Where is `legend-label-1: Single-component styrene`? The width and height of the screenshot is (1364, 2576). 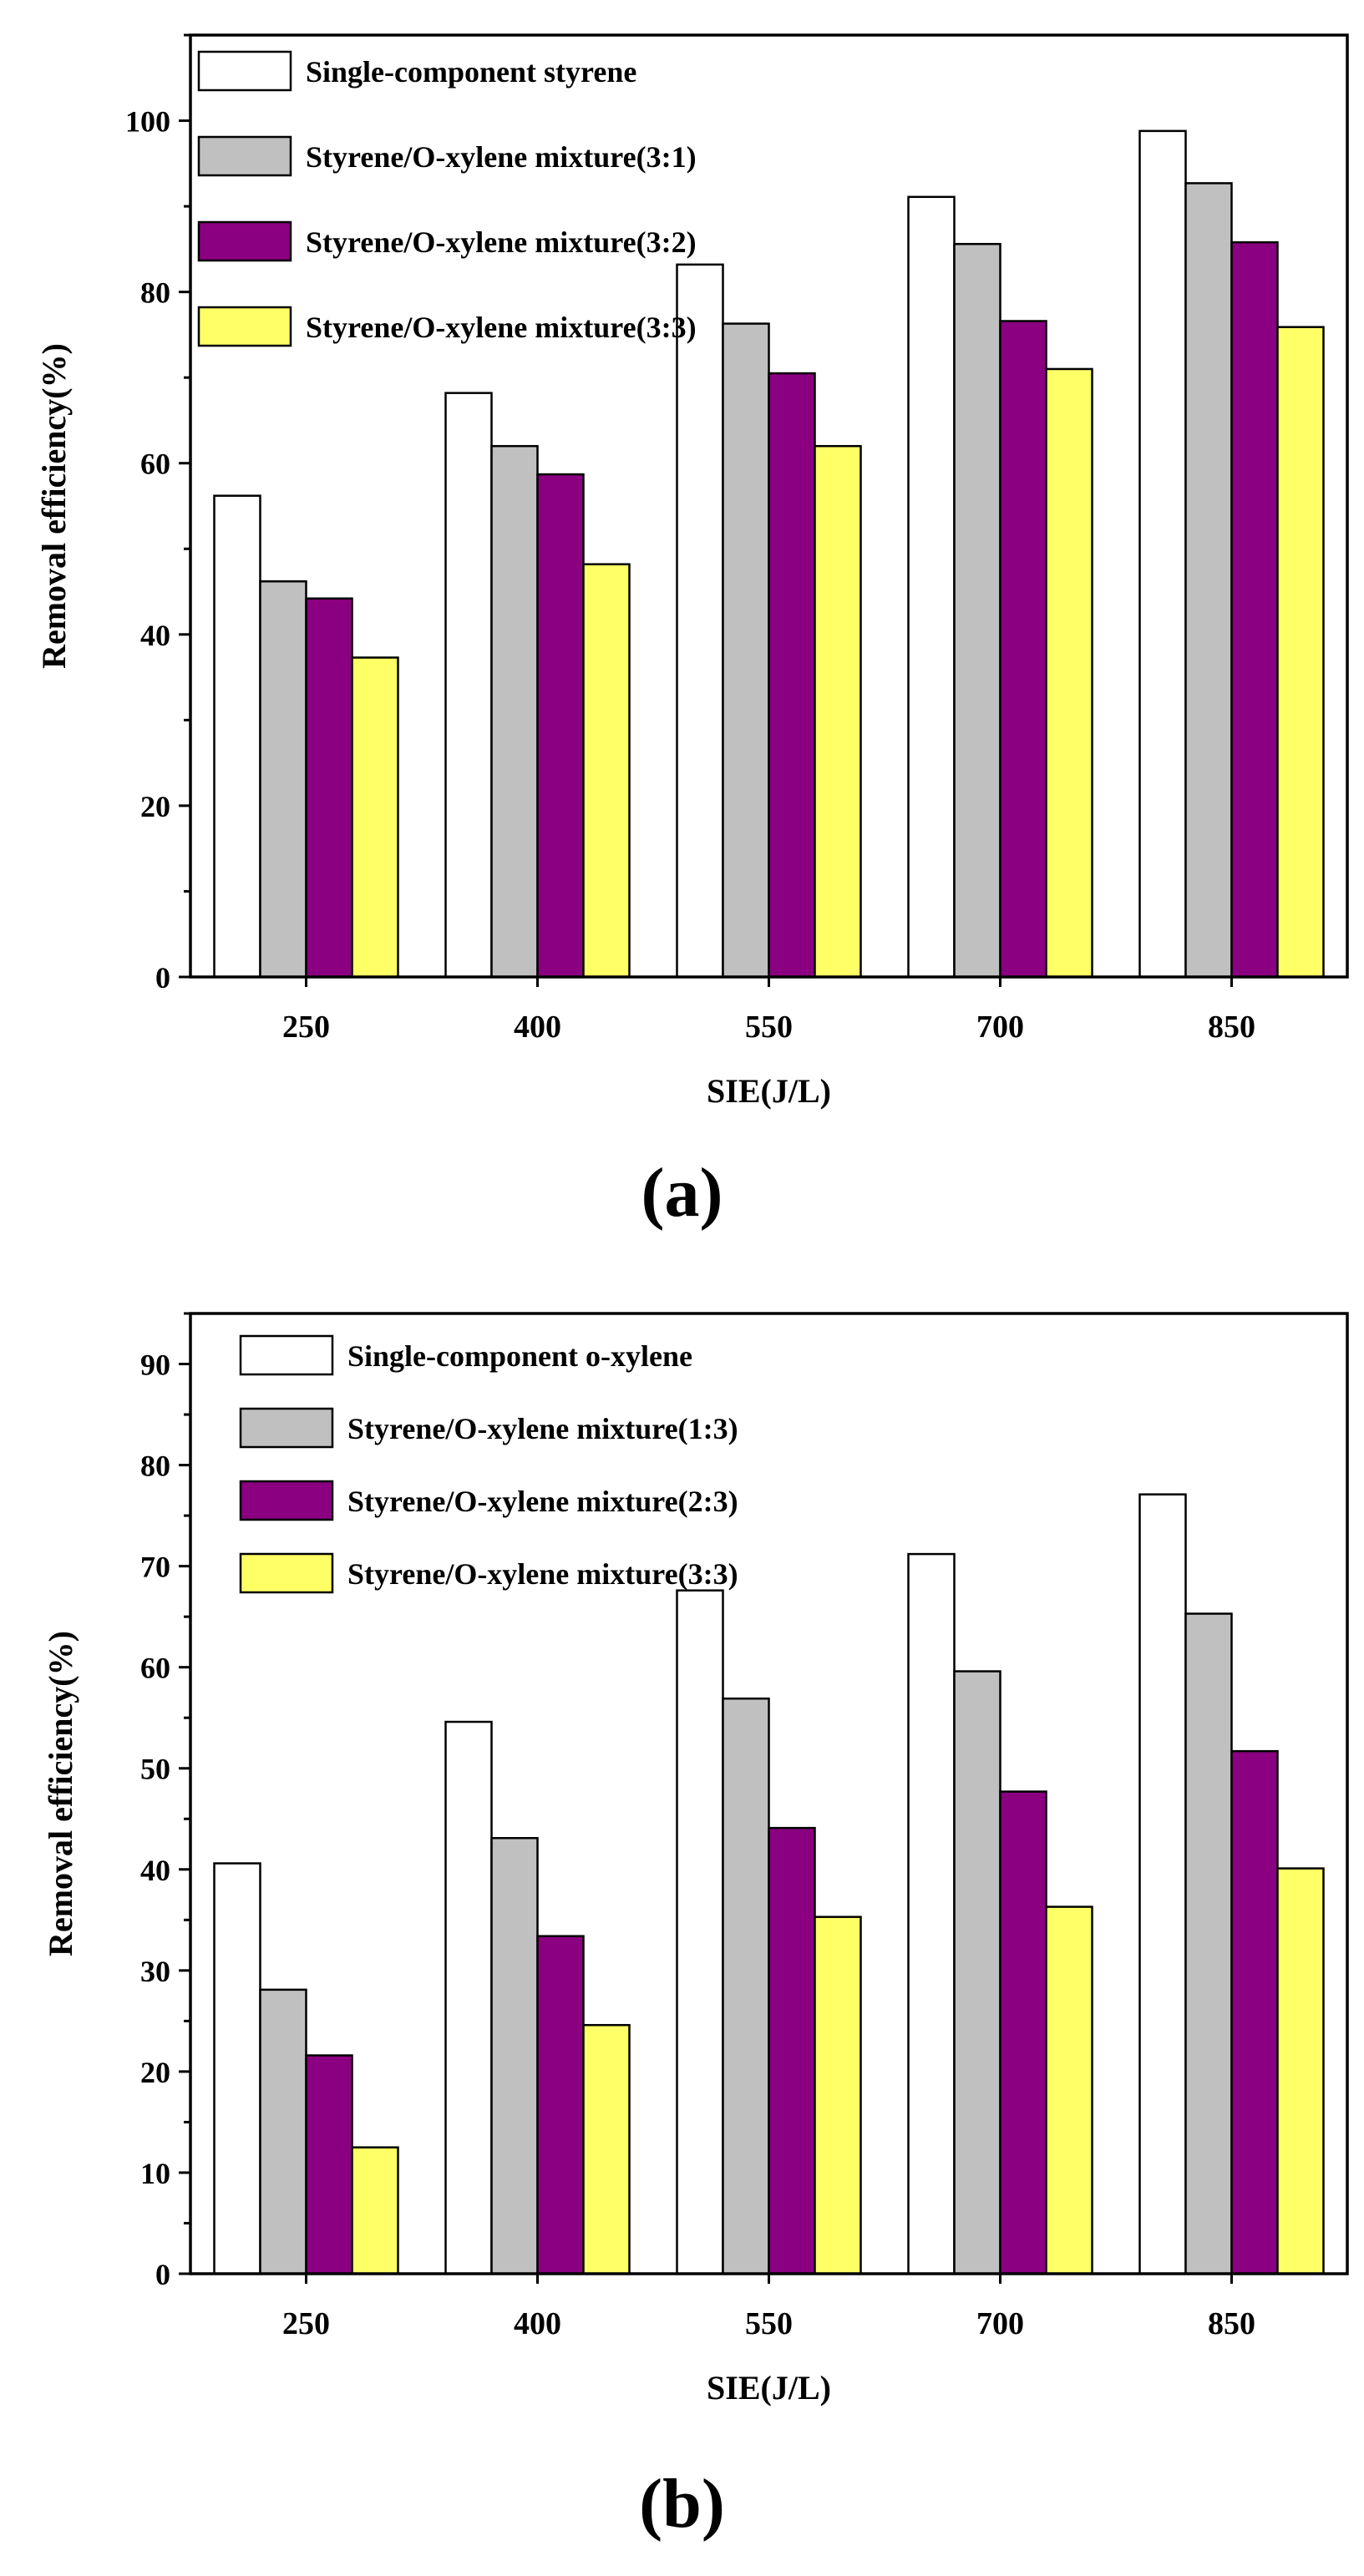
legend-label-1: Single-component styrene is located at coordinates (471, 72).